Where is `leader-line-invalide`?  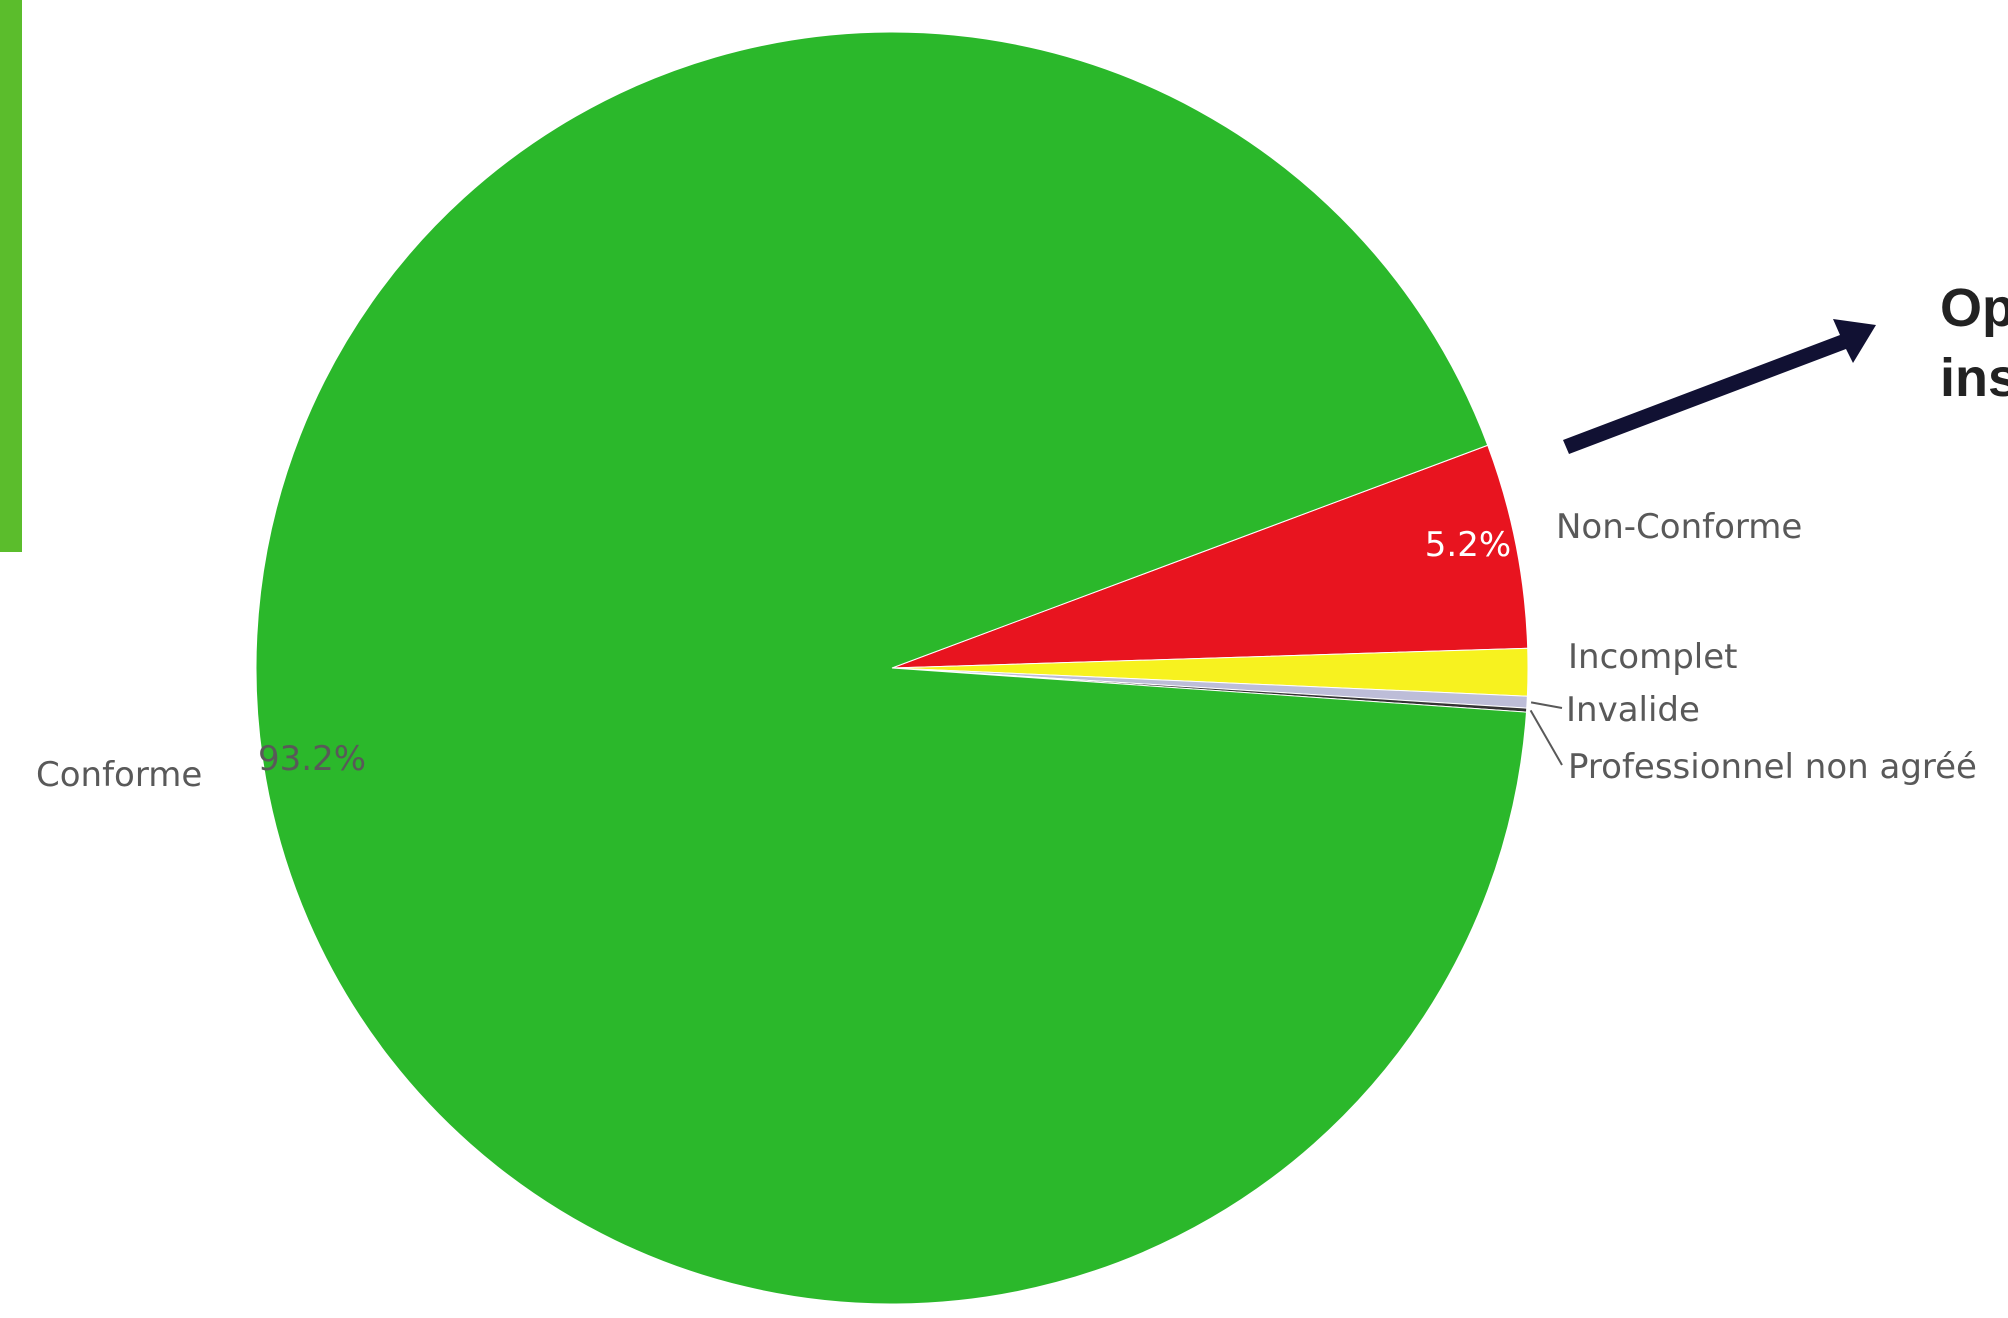
leader-line-invalide is located at coordinates (1546, 705).